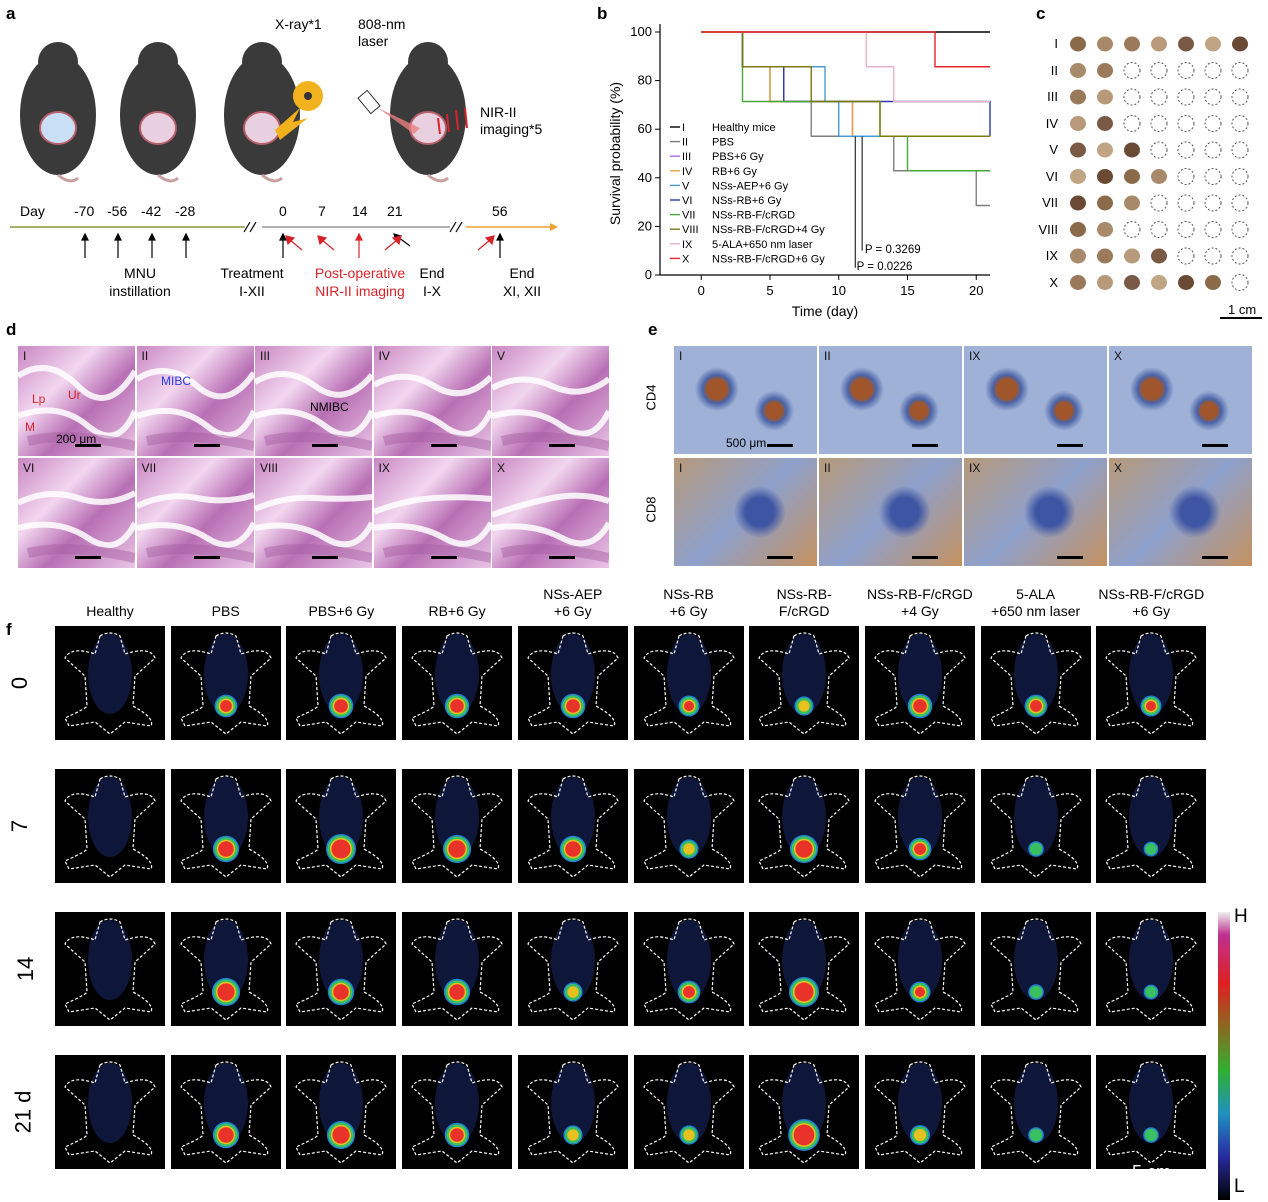  I want to click on x-tick-label: 5, so click(769, 290).